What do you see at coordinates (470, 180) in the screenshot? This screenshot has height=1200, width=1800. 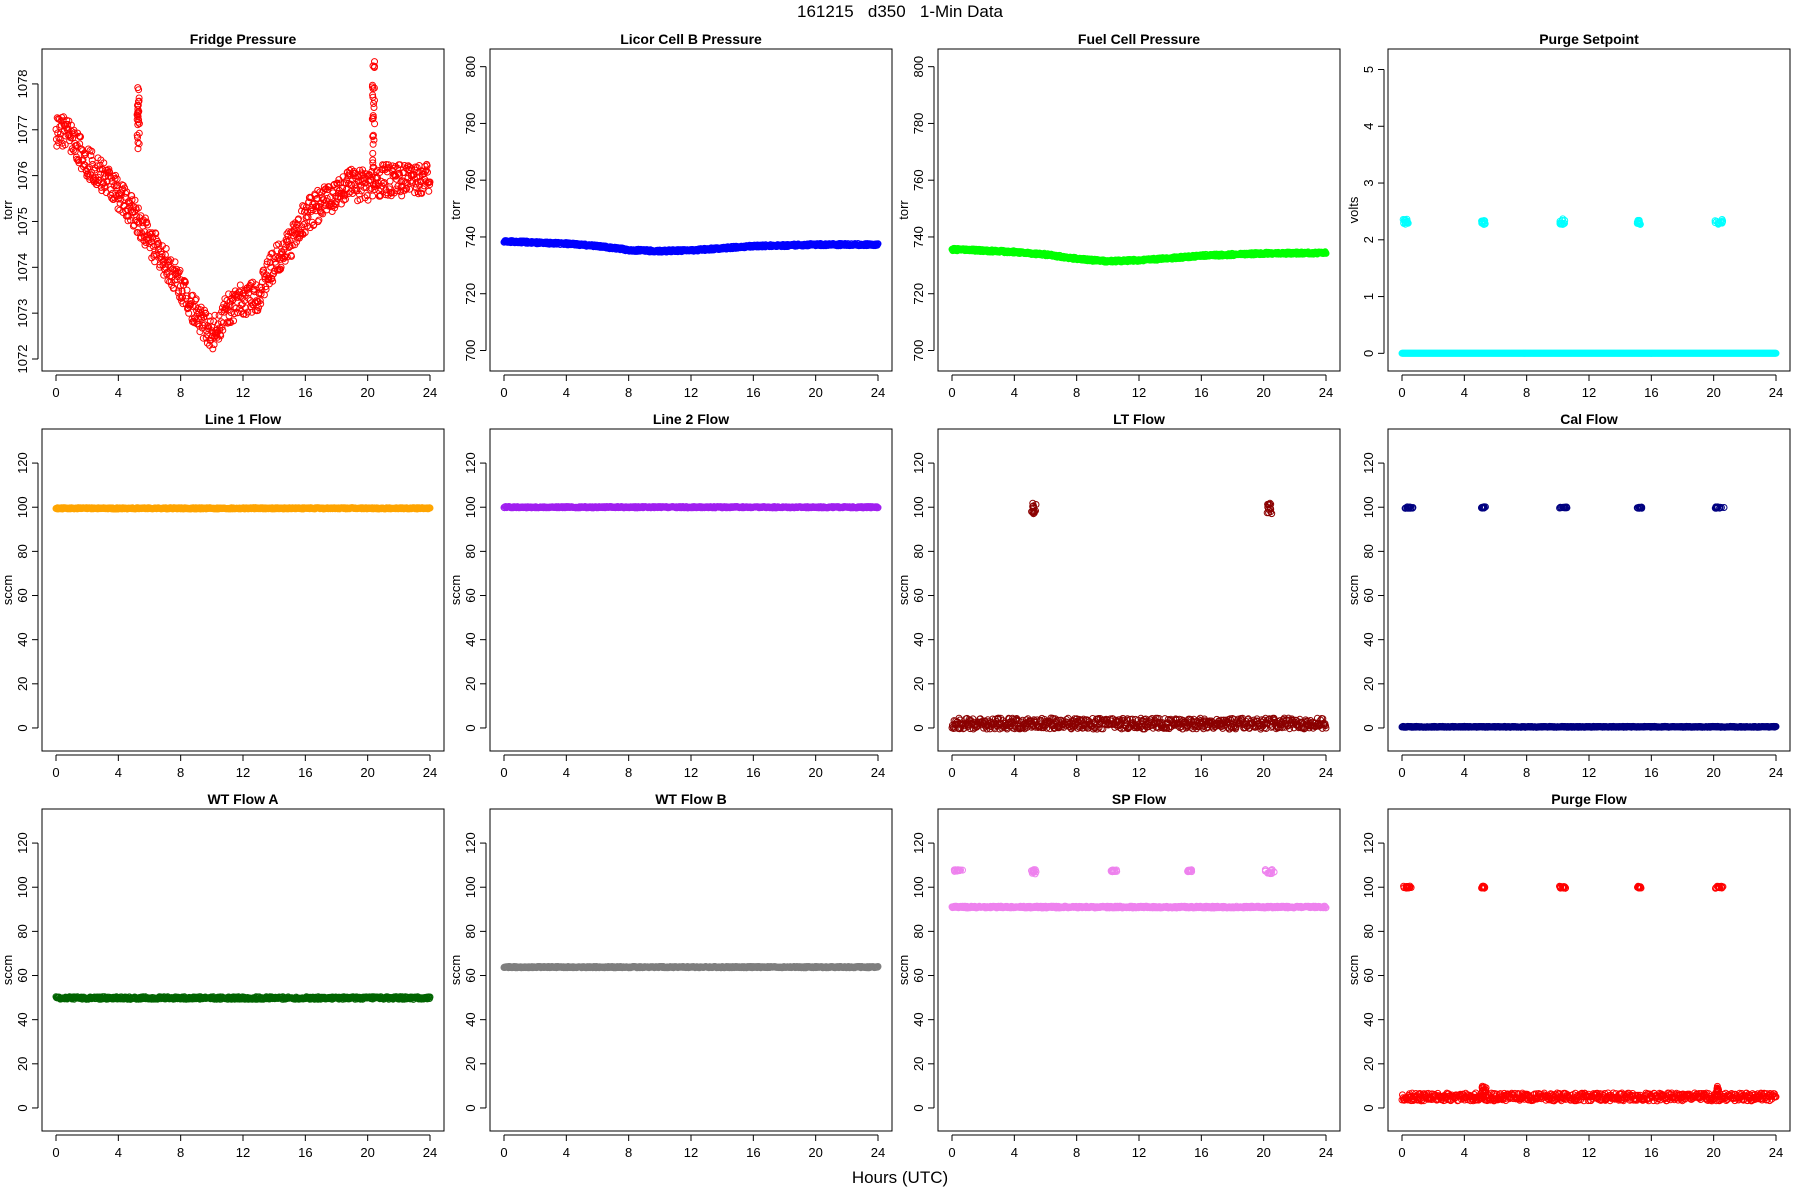 I see `y-tick-label: 760` at bounding box center [470, 180].